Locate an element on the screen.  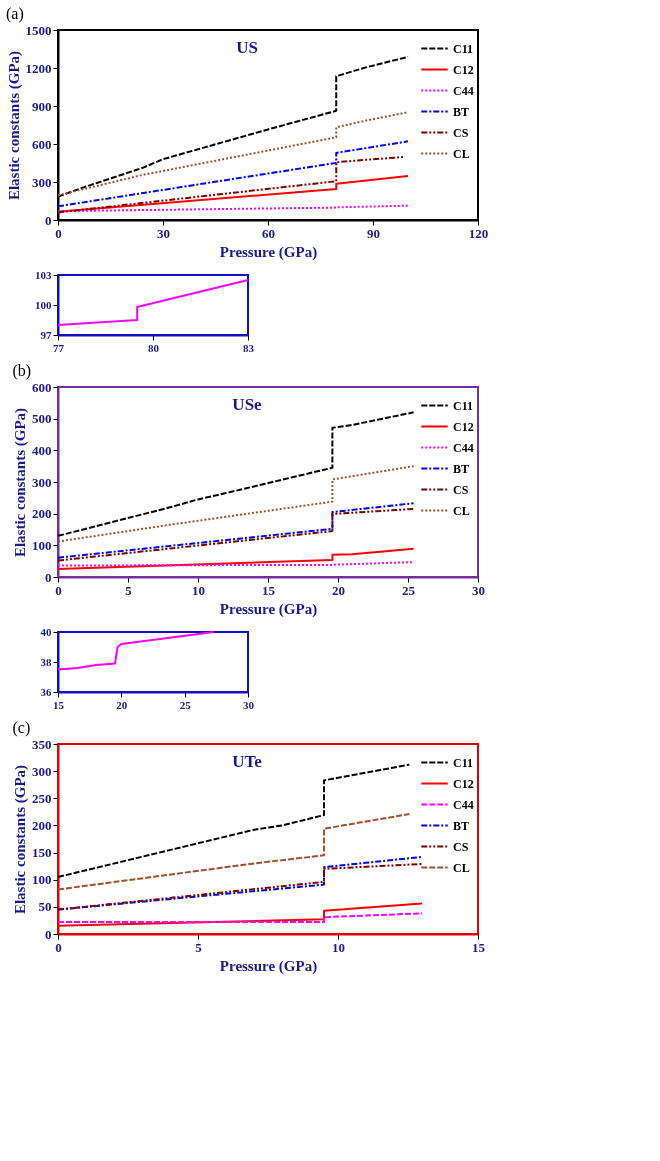
annotation: USe is located at coordinates (247, 404).